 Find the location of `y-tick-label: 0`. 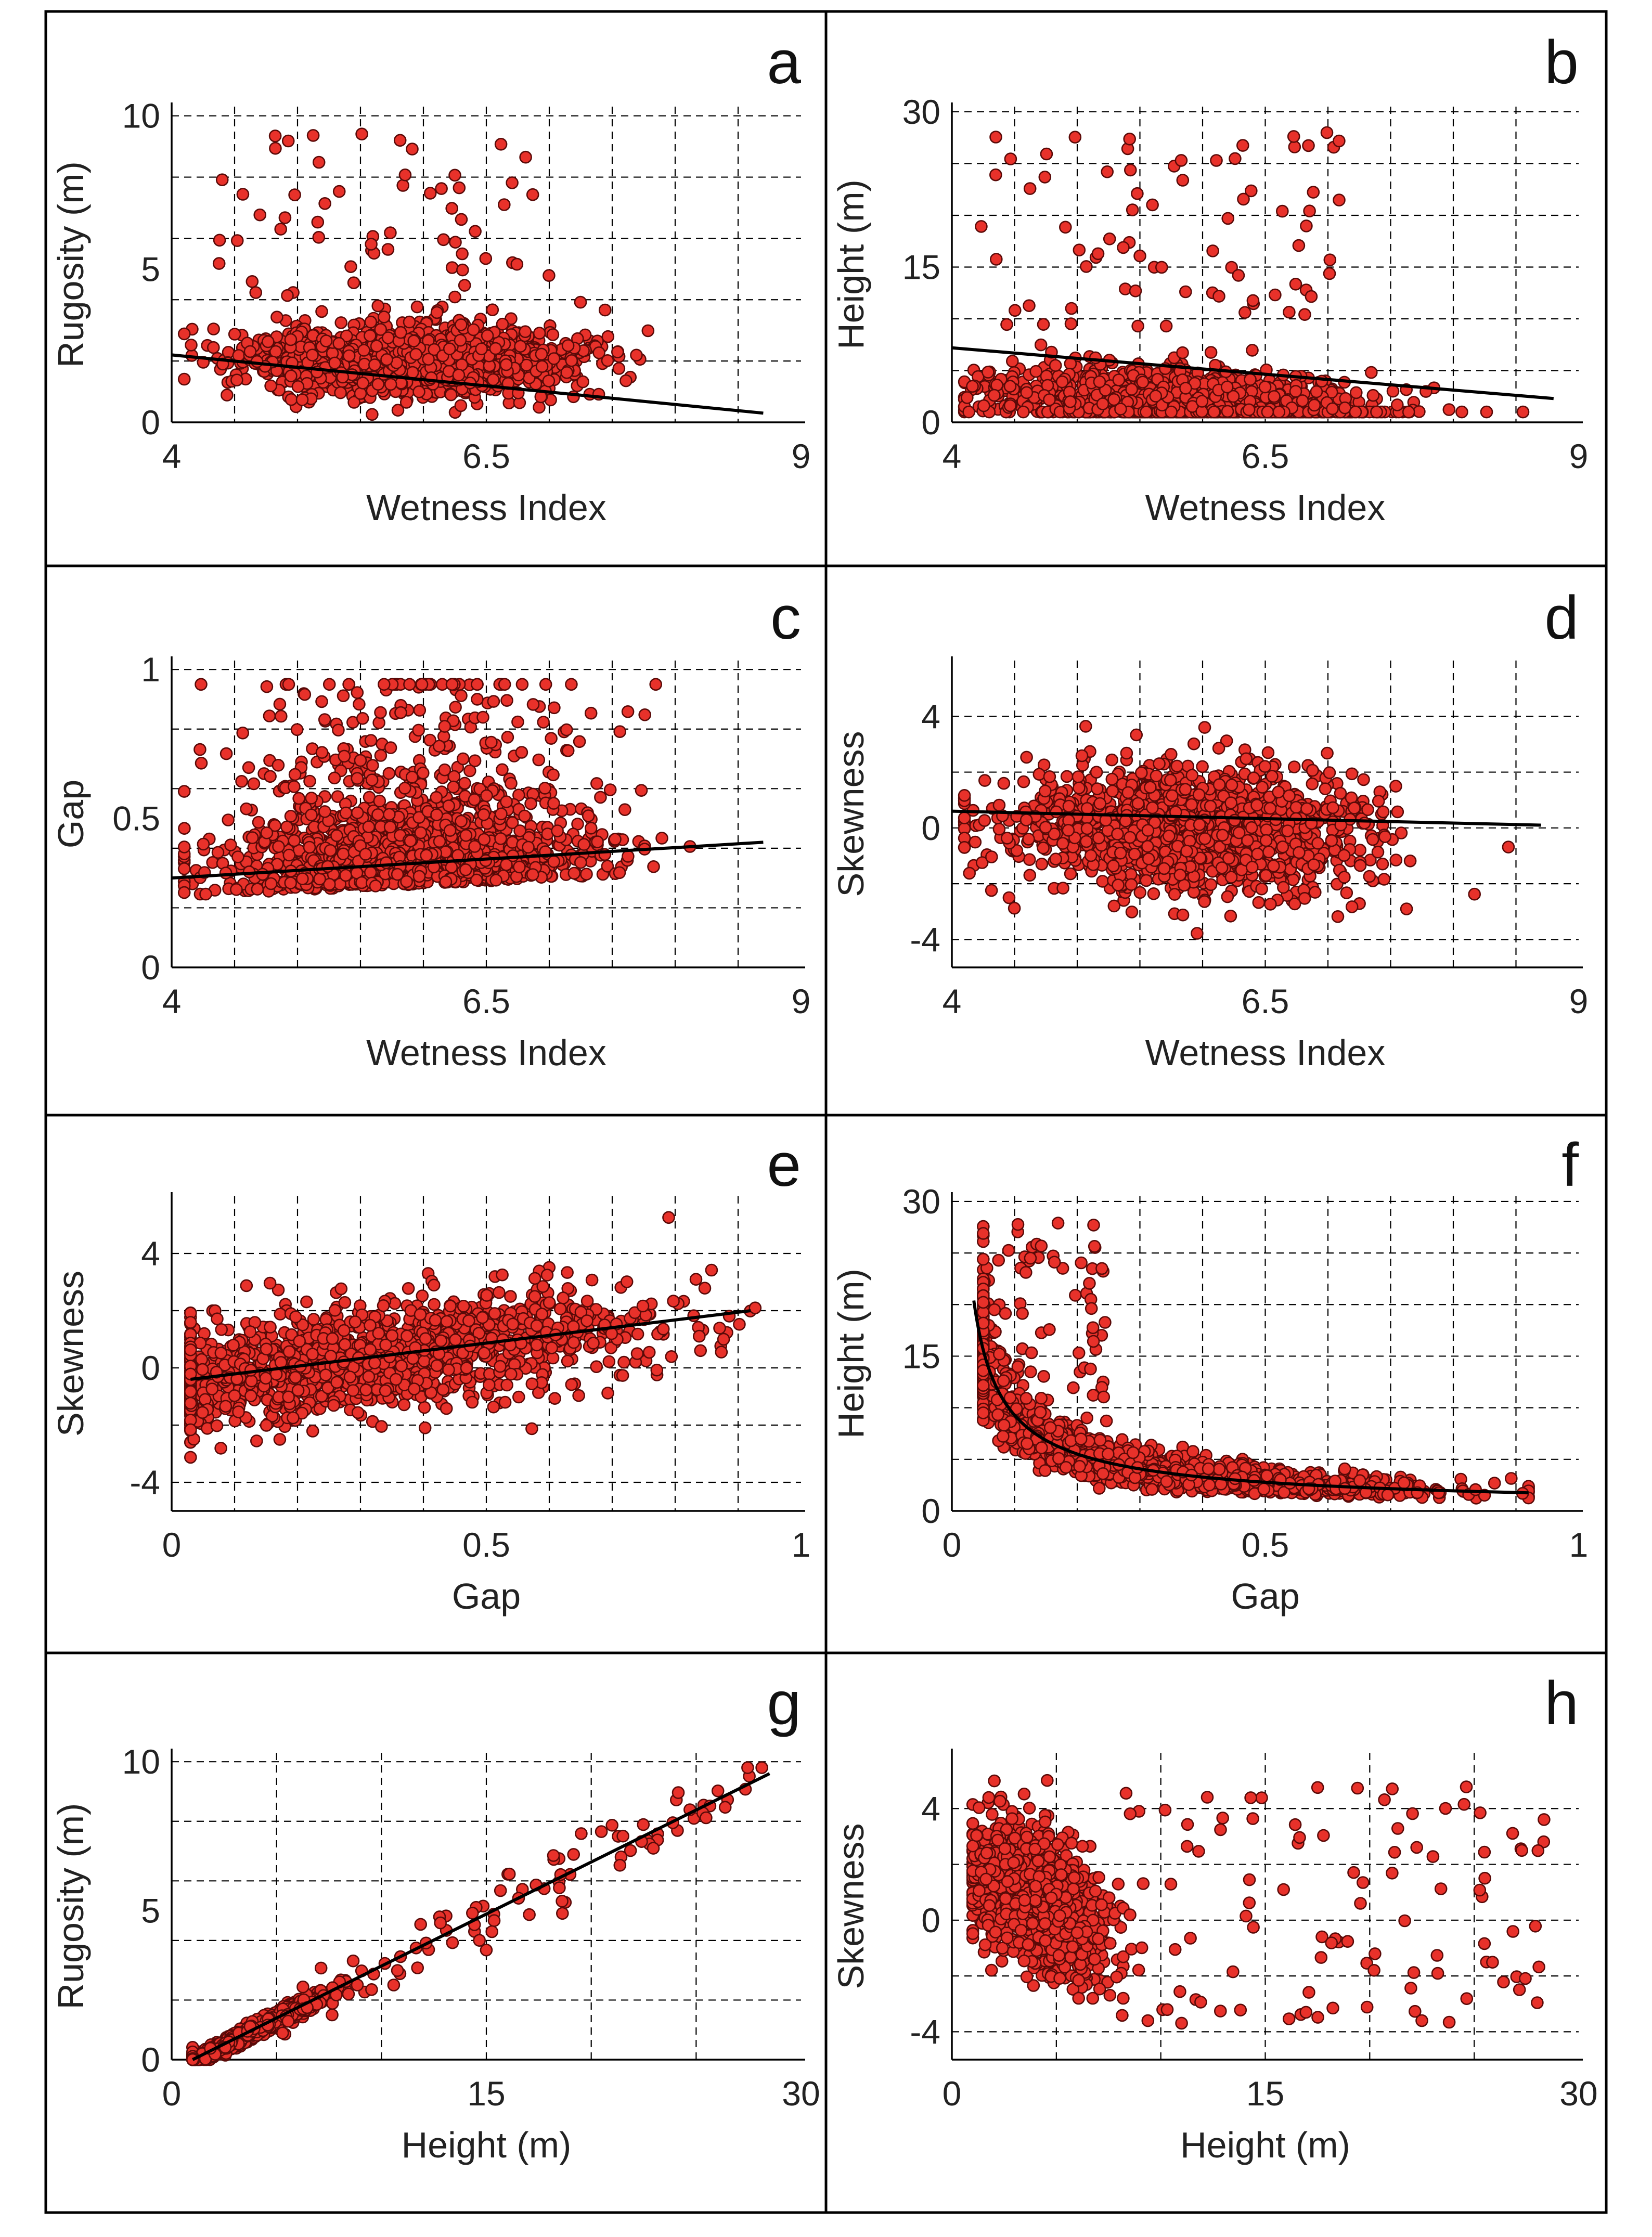

y-tick-label: 0 is located at coordinates (930, 423).